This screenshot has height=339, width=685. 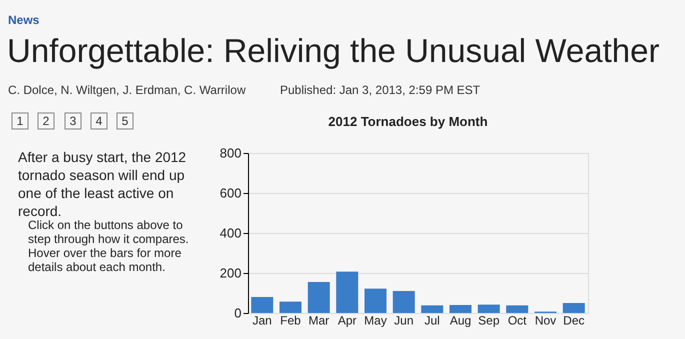 What do you see at coordinates (518, 321) in the screenshot?
I see `x-tick-label: Oct` at bounding box center [518, 321].